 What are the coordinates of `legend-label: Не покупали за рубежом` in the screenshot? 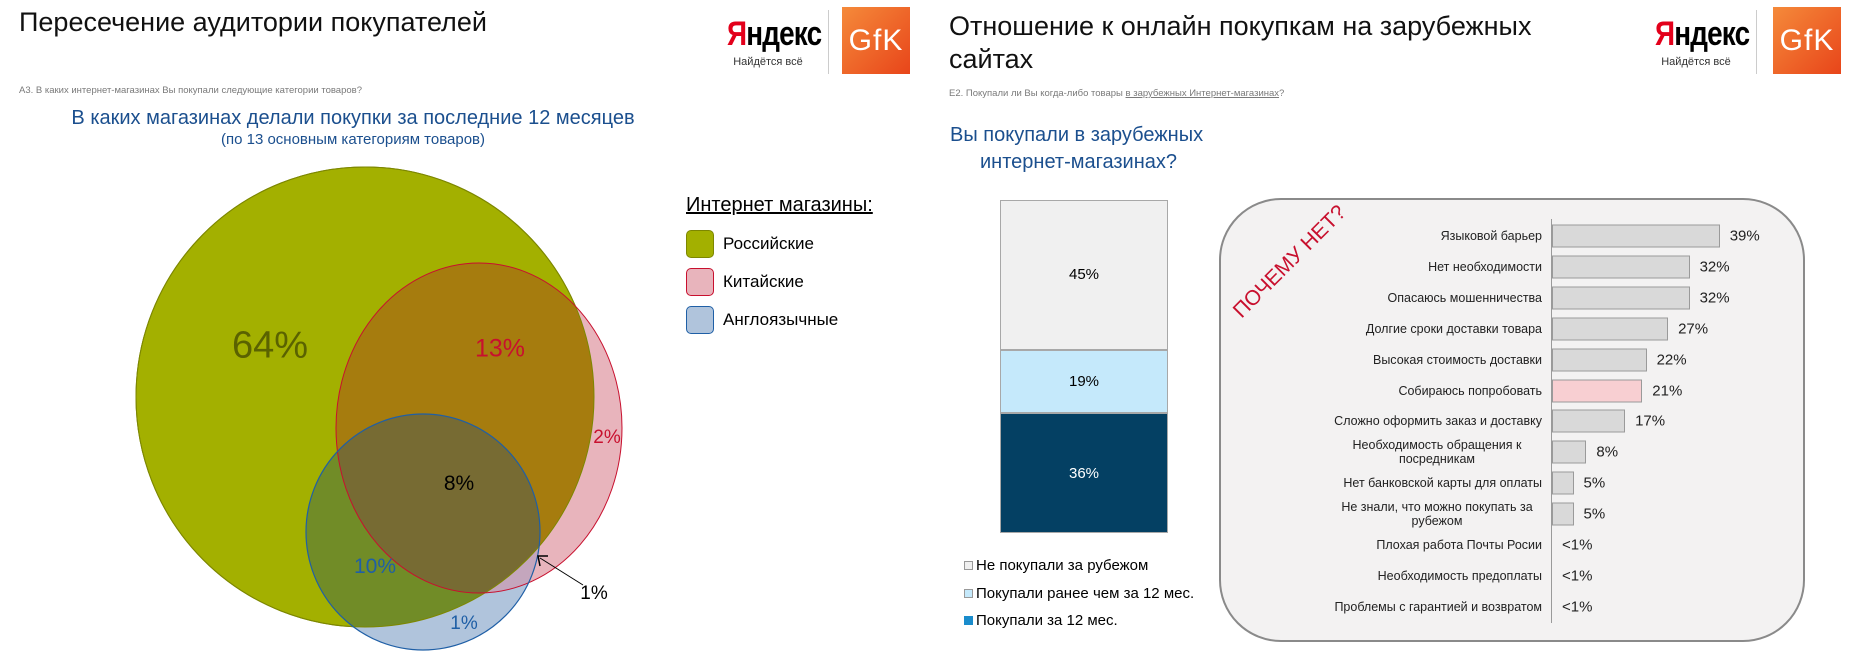 It's located at (1062, 565).